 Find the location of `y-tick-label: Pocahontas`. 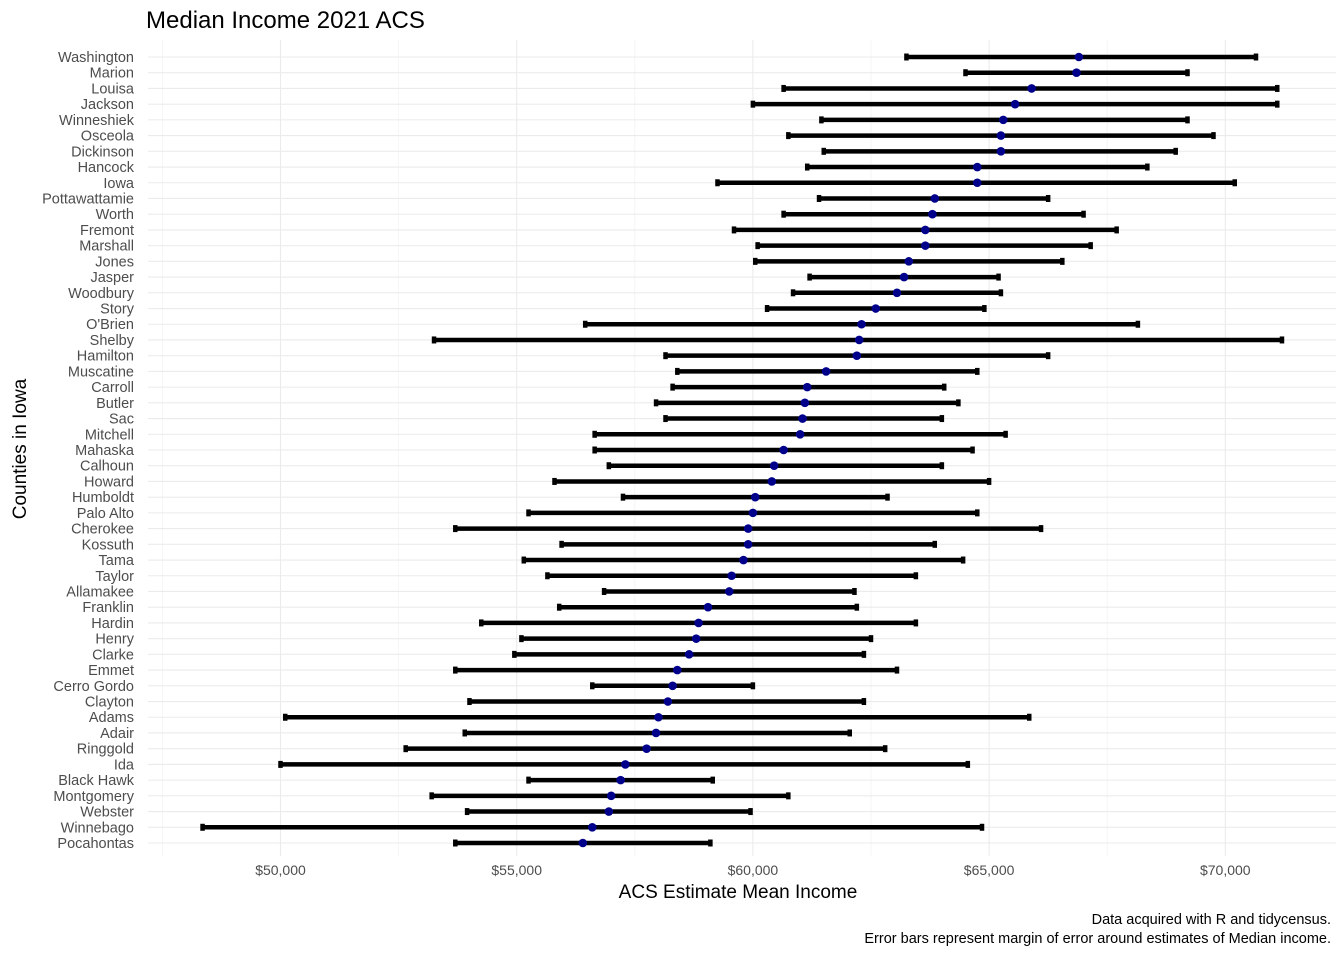

y-tick-label: Pocahontas is located at coordinates (95, 844).